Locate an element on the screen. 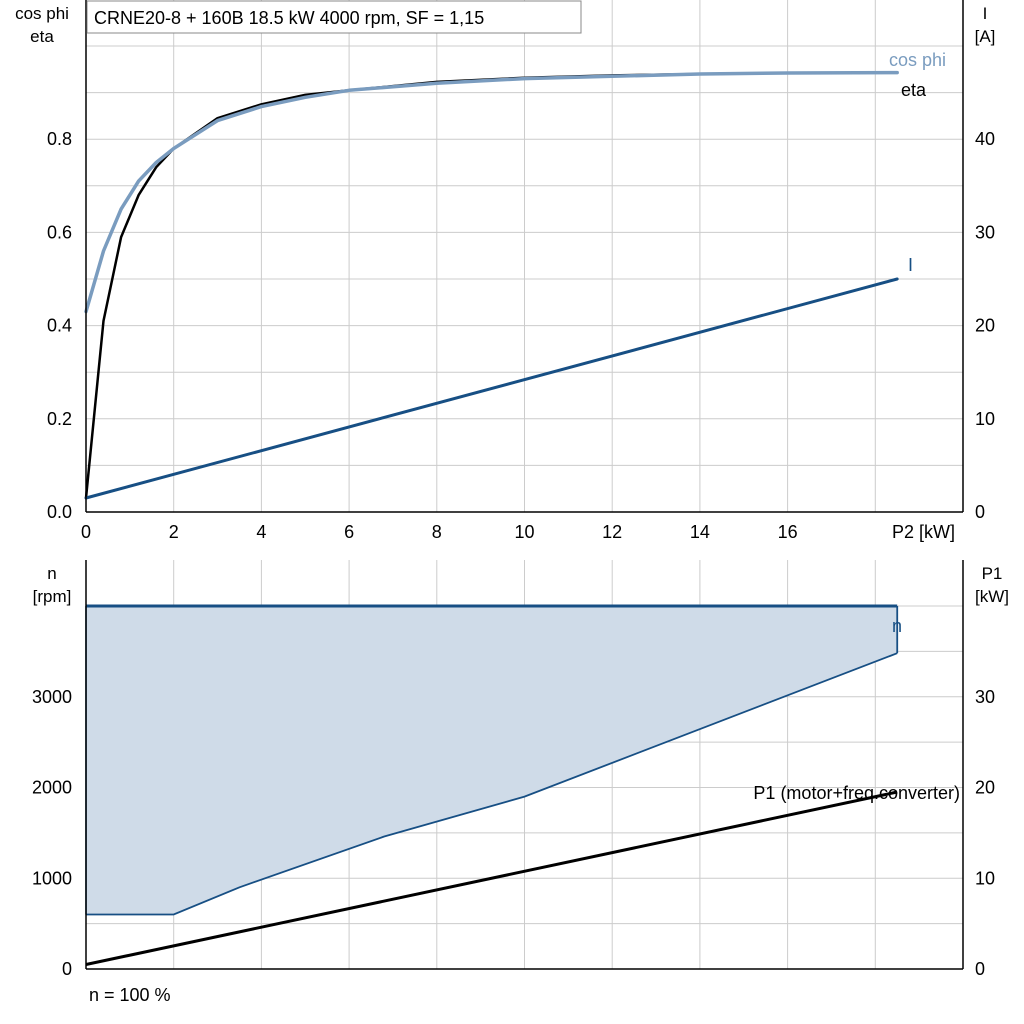 The height and width of the screenshot is (1024, 1024). x-tick-label: 2 is located at coordinates (174, 532).